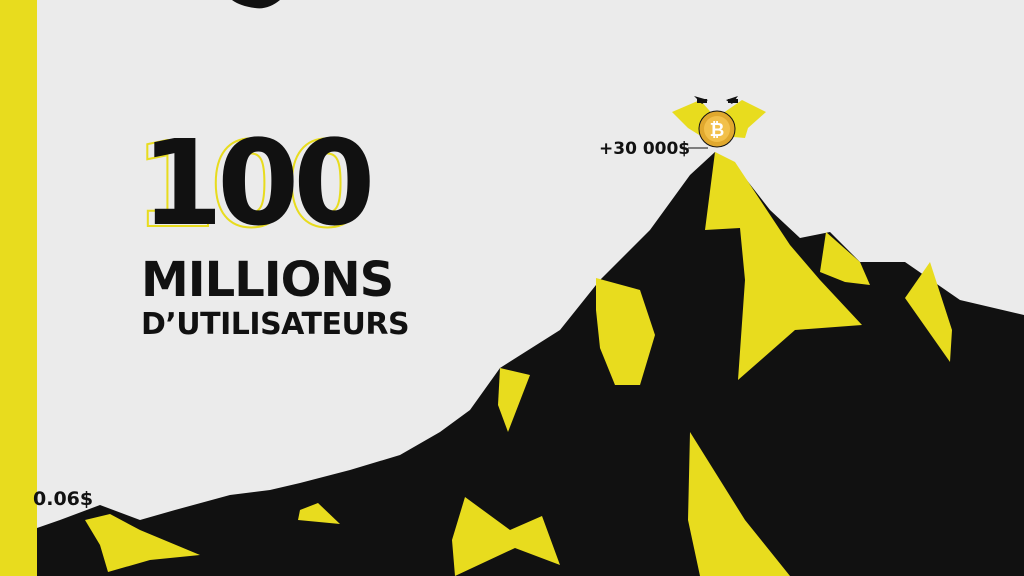 The height and width of the screenshot is (576, 1024). What do you see at coordinates (256, 4) in the screenshot?
I see `top-blob-shape` at bounding box center [256, 4].